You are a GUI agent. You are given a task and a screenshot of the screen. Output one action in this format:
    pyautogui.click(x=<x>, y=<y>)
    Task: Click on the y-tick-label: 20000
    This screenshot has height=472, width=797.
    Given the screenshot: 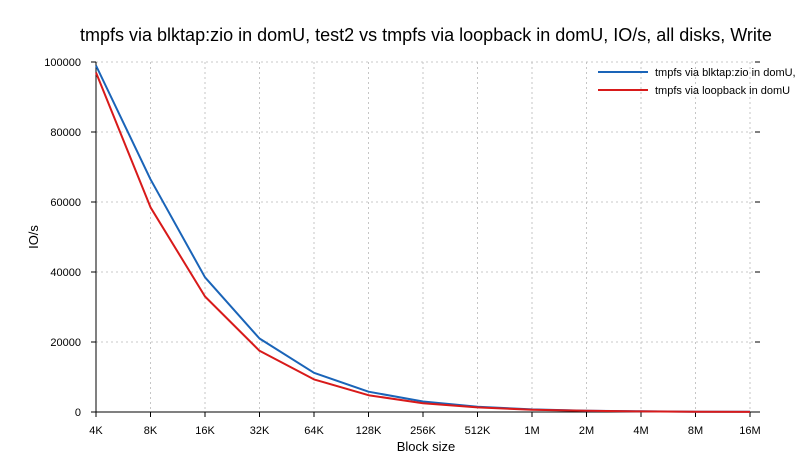 What is the action you would take?
    pyautogui.click(x=65, y=343)
    